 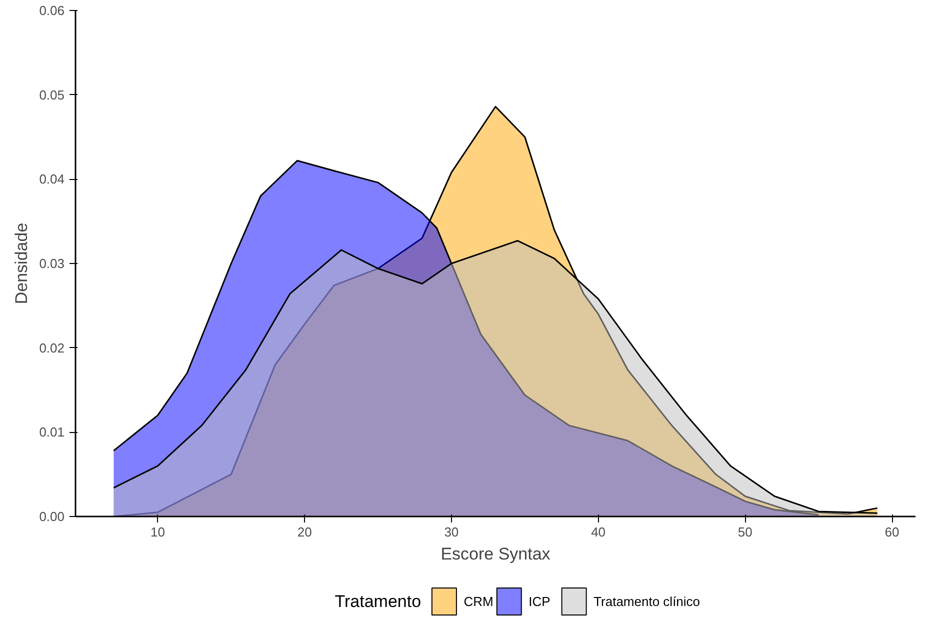 What do you see at coordinates (52, 10) in the screenshot?
I see `y-tick-label: 0.06` at bounding box center [52, 10].